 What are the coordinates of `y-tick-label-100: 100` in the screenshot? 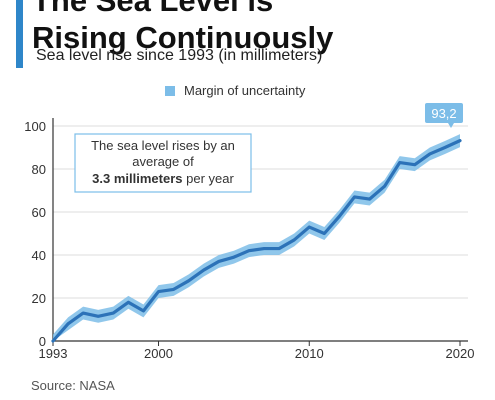 It's located at (35, 126).